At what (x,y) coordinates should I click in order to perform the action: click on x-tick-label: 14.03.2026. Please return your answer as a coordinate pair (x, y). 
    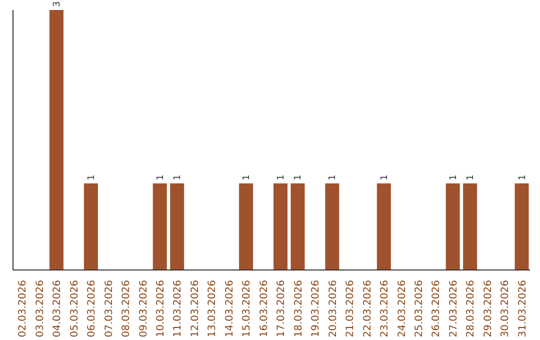
    Looking at the image, I should click on (230, 309).